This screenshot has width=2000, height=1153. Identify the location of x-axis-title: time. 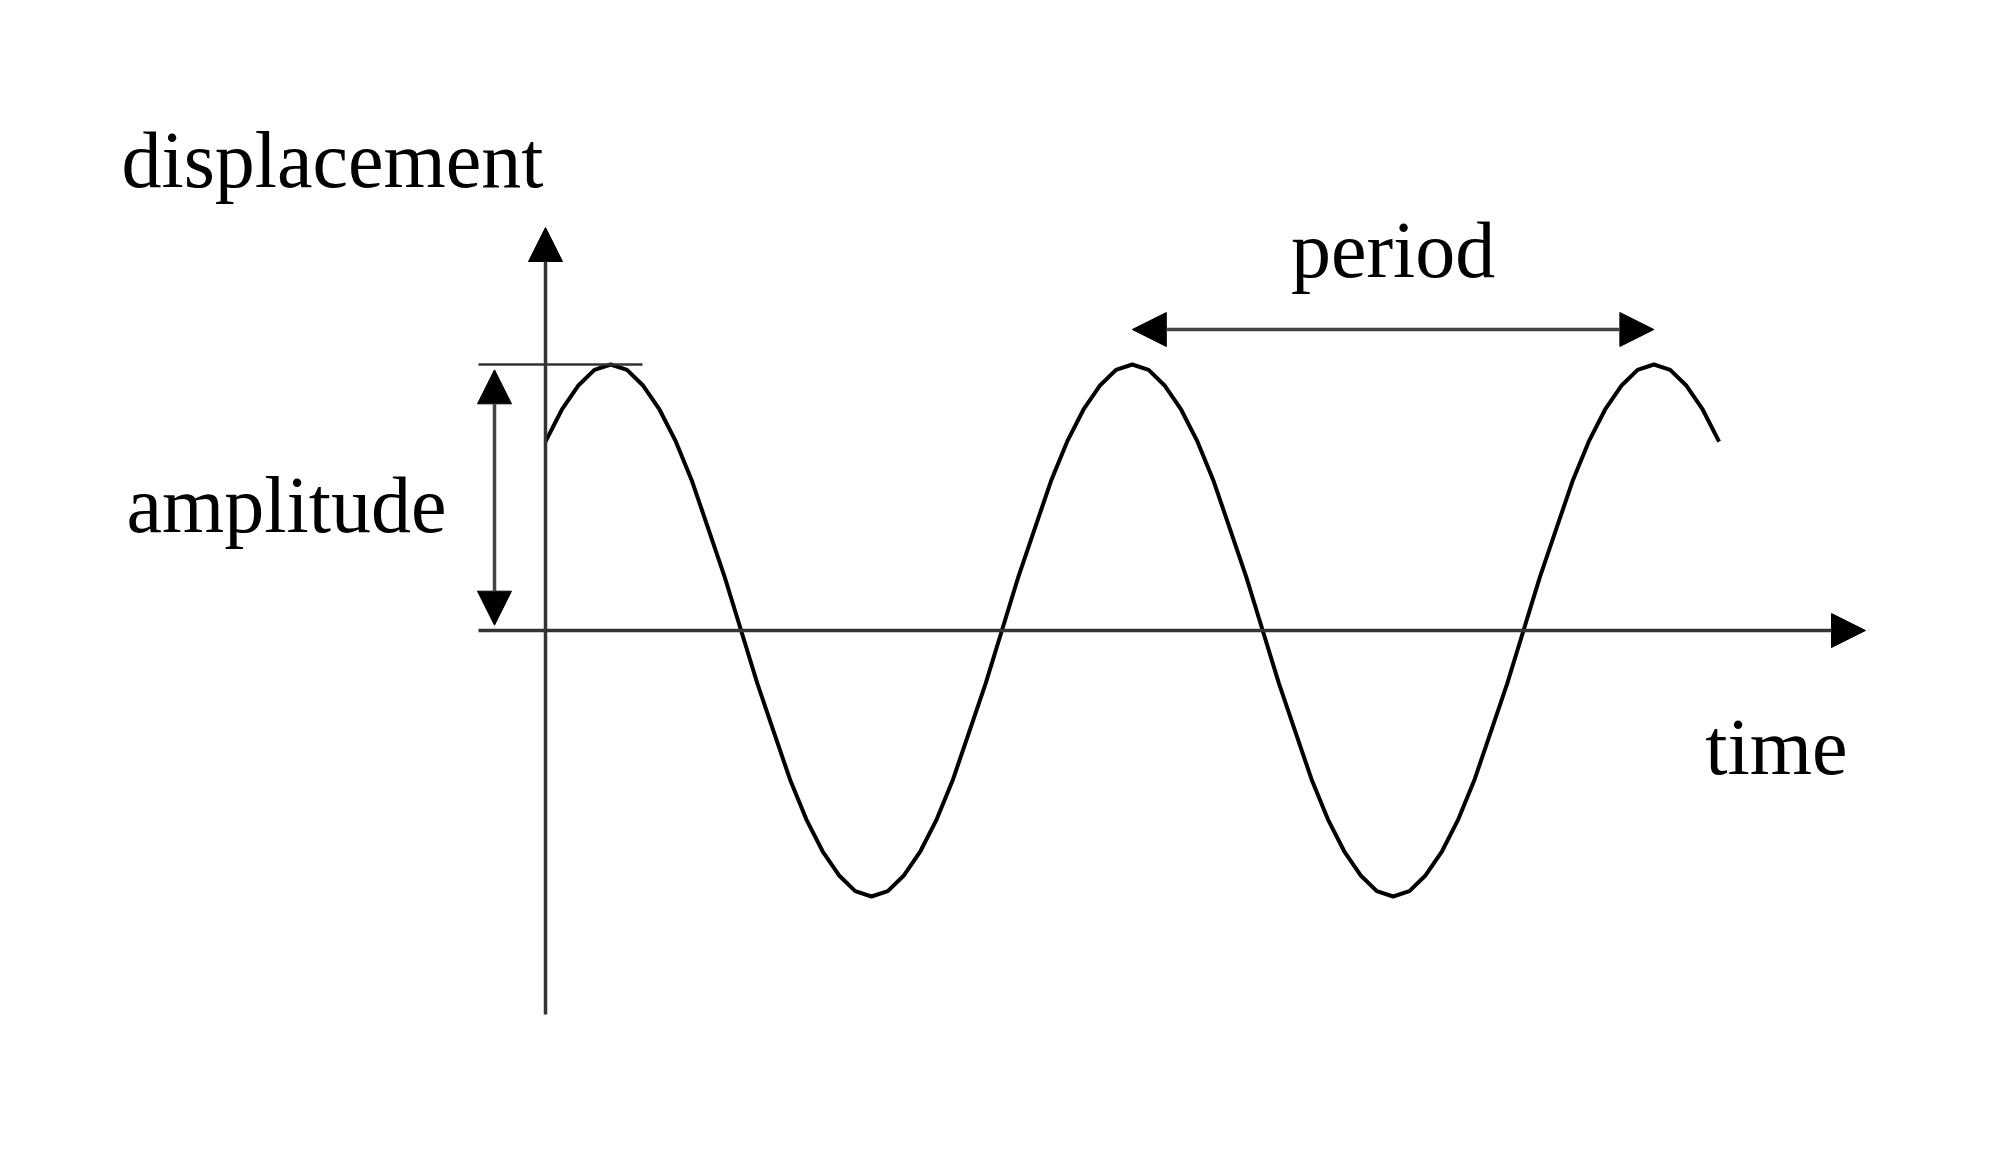
(1776, 746).